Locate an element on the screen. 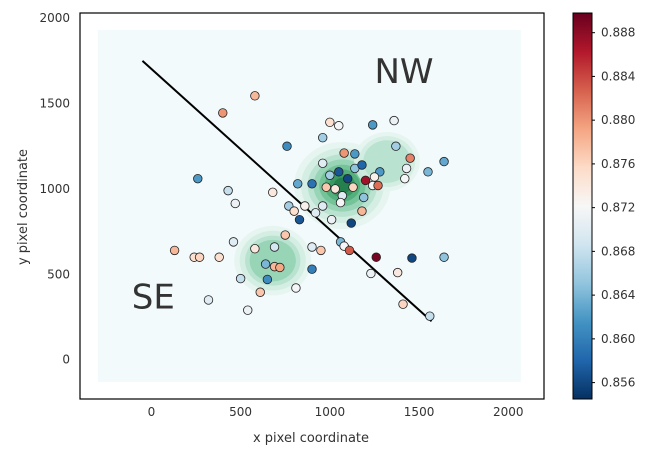 The image size is (654, 453). x-tick-label: 1500 is located at coordinates (419, 412).